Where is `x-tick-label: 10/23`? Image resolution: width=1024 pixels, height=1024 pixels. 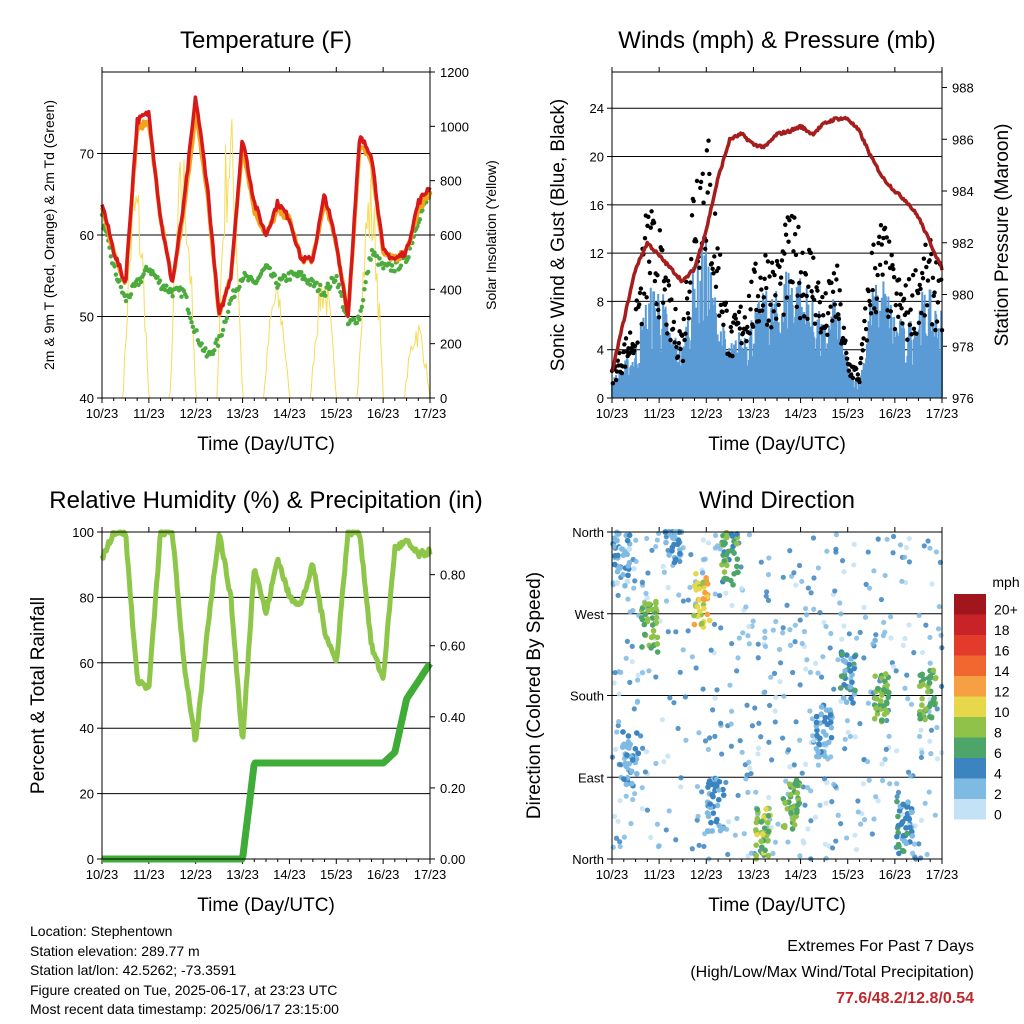 x-tick-label: 10/23 is located at coordinates (612, 413).